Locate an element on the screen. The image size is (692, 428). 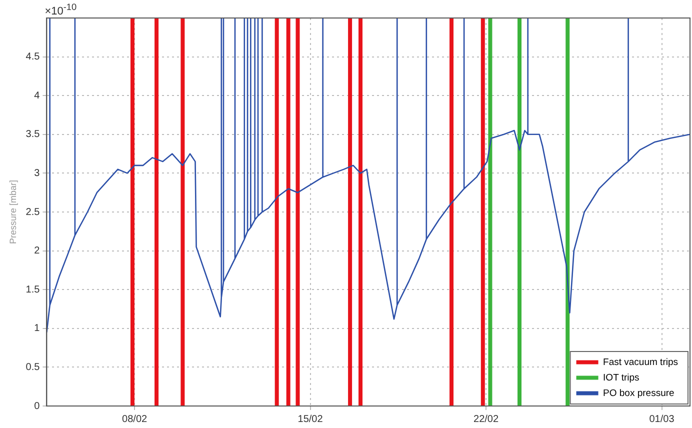
y-tick-label: 2.5 is located at coordinates (33, 212).